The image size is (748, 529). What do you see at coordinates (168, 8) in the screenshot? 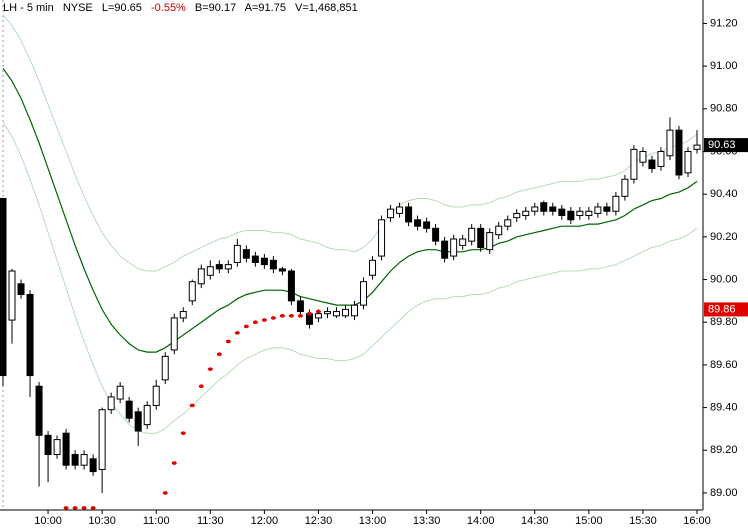
I see `change: -0.55%` at bounding box center [168, 8].